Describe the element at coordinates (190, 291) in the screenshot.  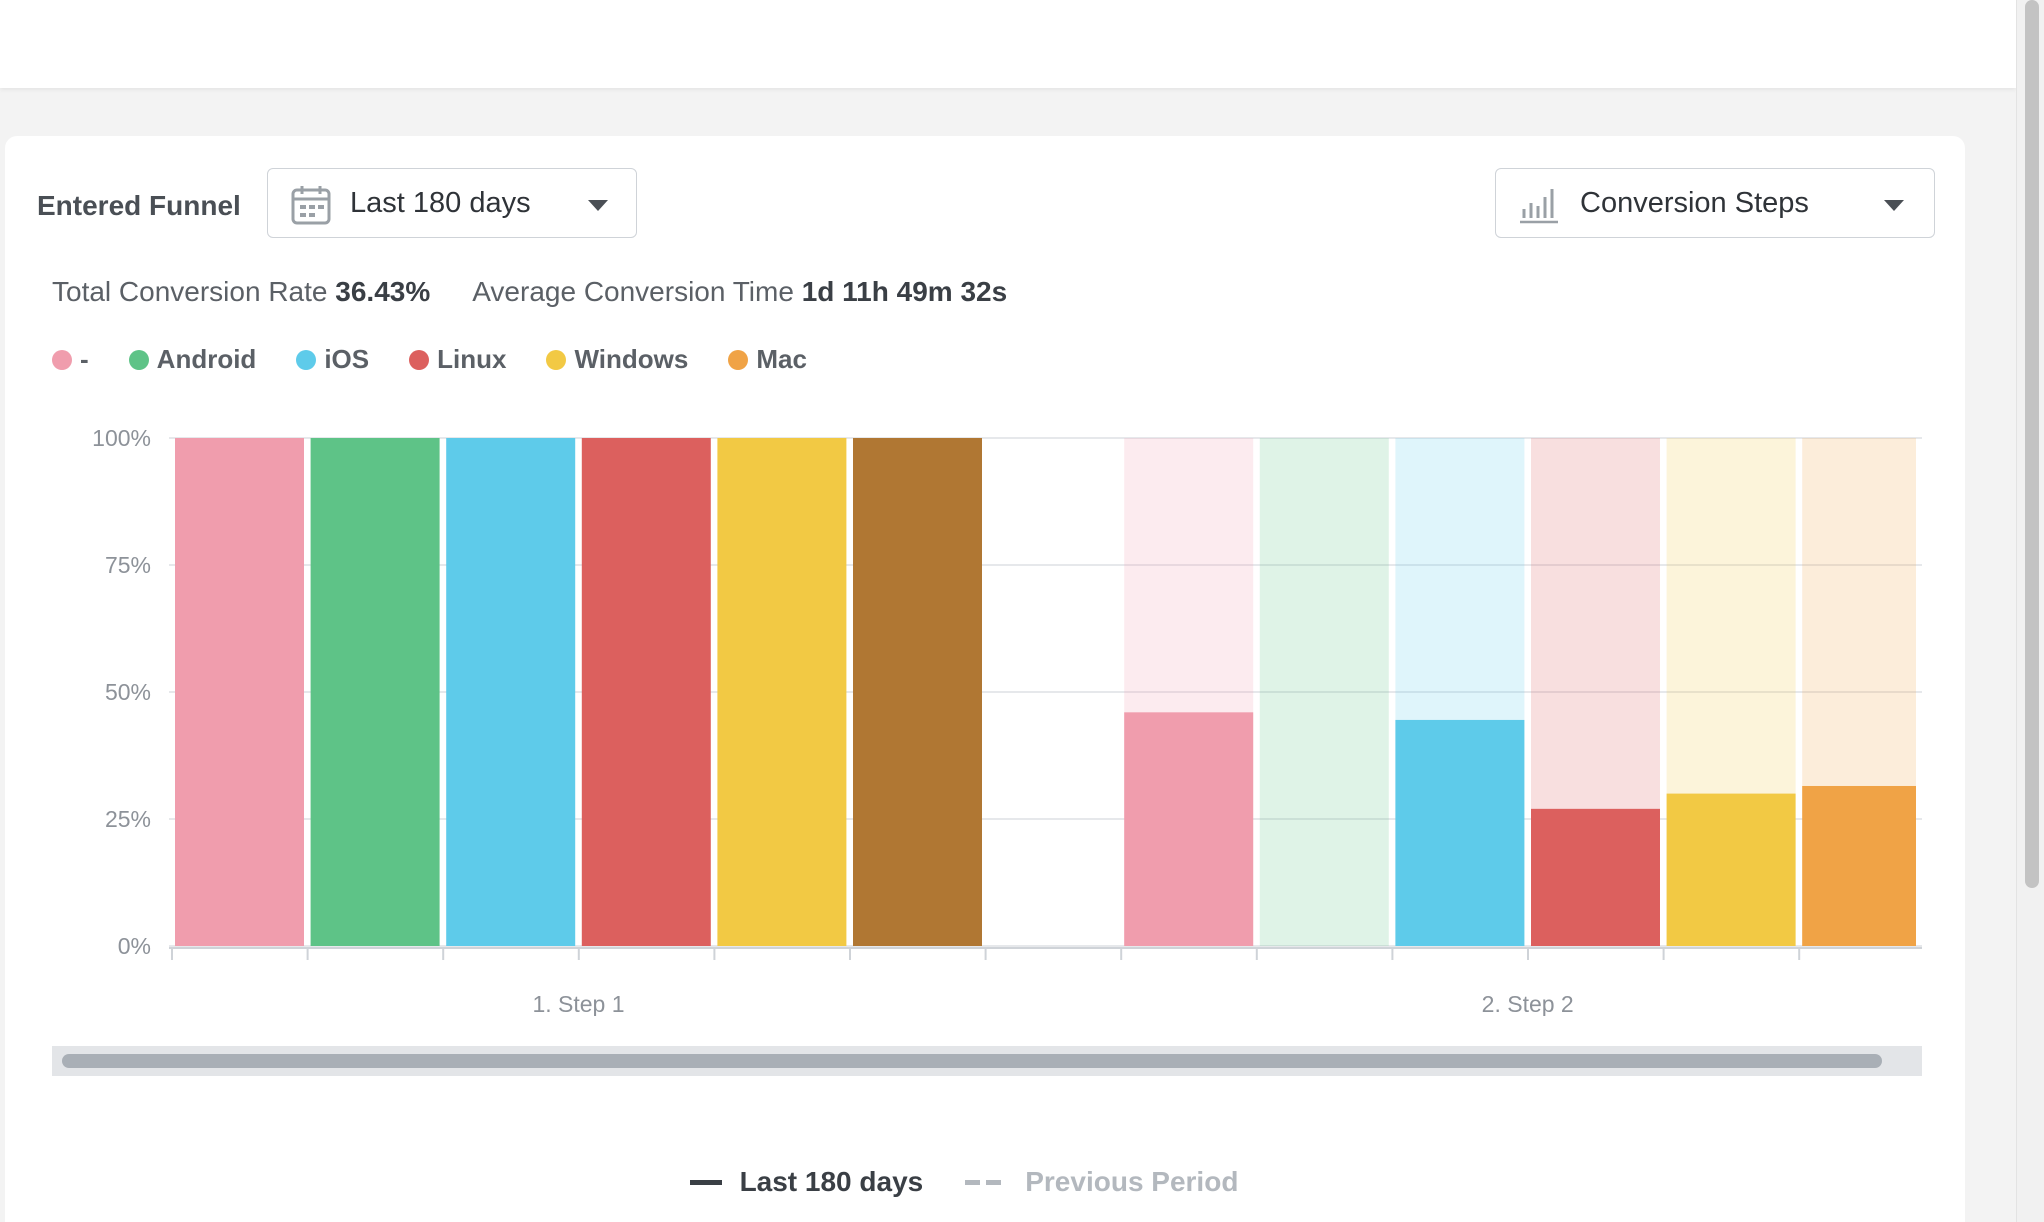
I see `total-conversion-label: Total Conversion Rate` at that location.